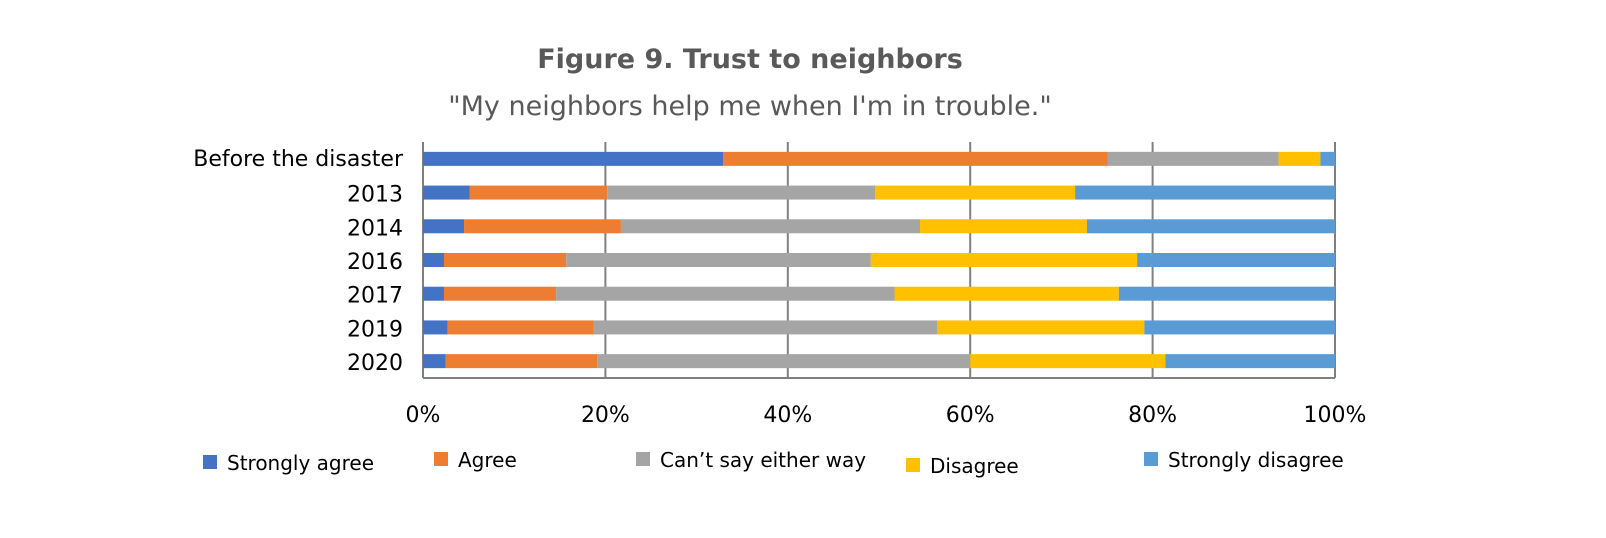 The height and width of the screenshot is (538, 1606). What do you see at coordinates (423, 415) in the screenshot?
I see `x-tick-label: 0%` at bounding box center [423, 415].